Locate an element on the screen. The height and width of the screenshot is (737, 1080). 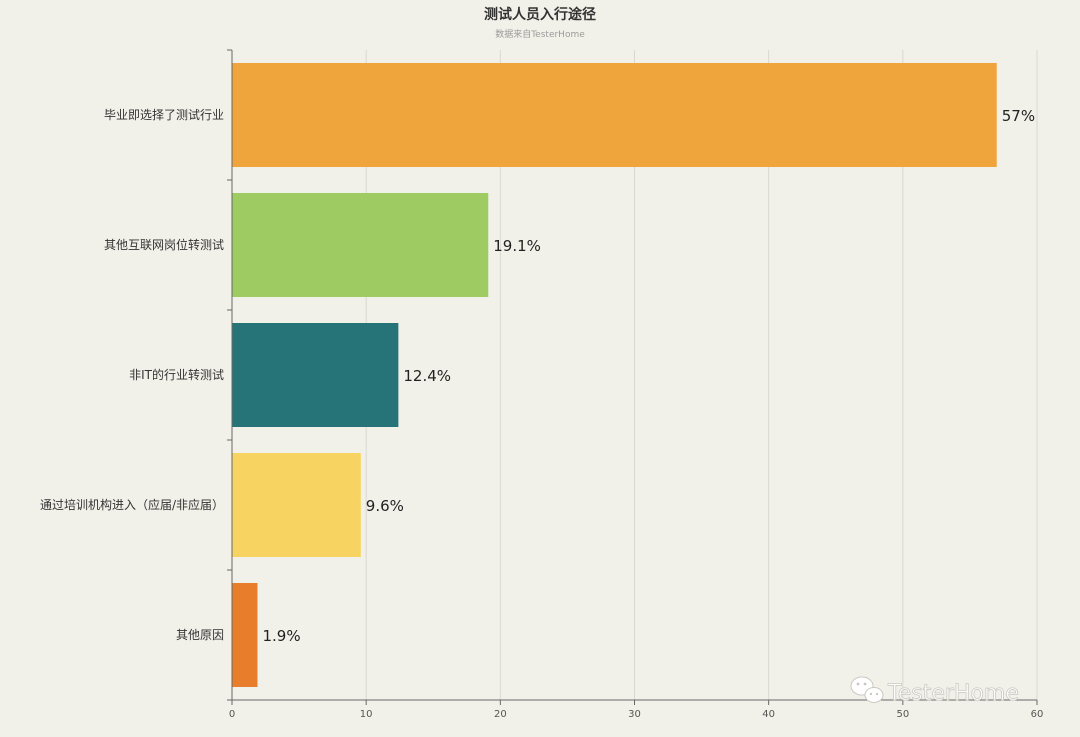
x-tick-label: 50 is located at coordinates (902, 714).